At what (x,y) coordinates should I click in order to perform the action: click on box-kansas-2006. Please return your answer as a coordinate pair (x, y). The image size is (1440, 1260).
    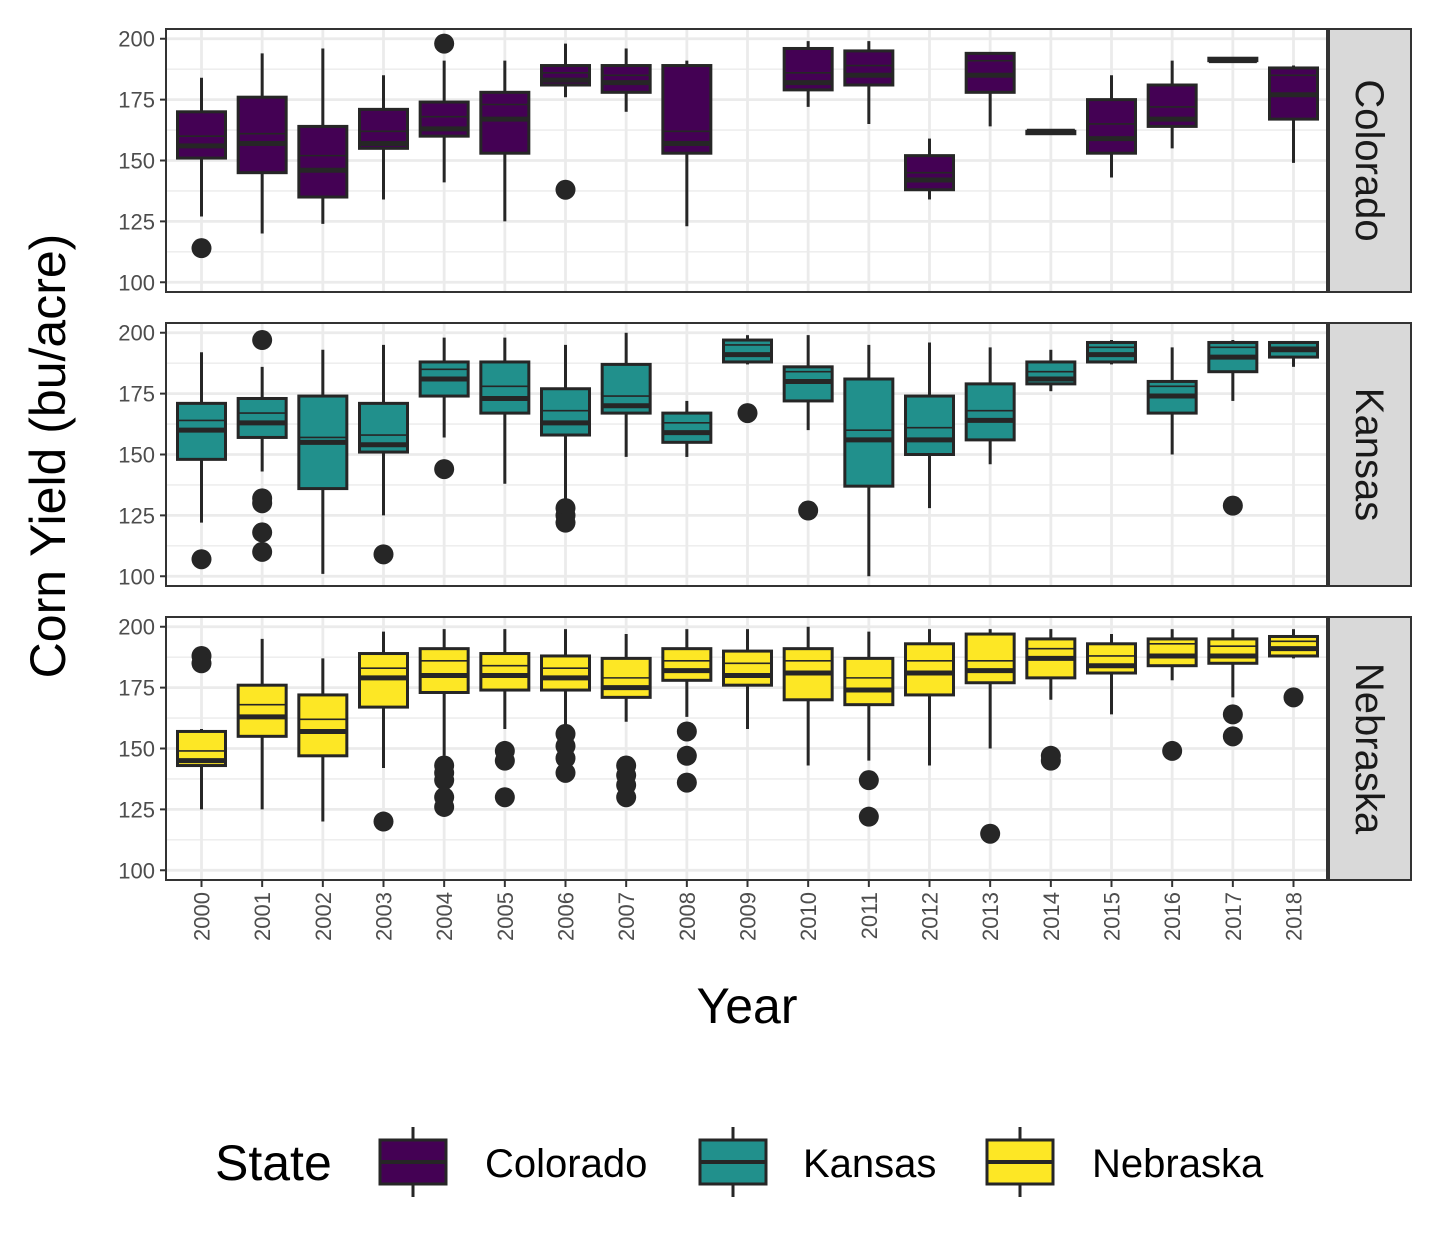
    Looking at the image, I should click on (566, 438).